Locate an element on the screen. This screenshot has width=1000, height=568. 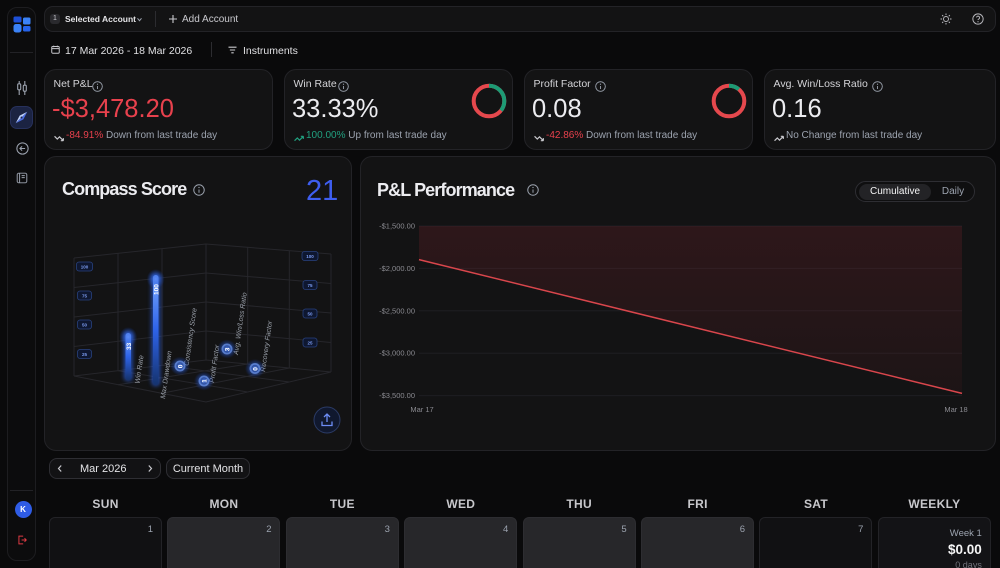
svg-text: 1 is located at coordinates (204, 381).